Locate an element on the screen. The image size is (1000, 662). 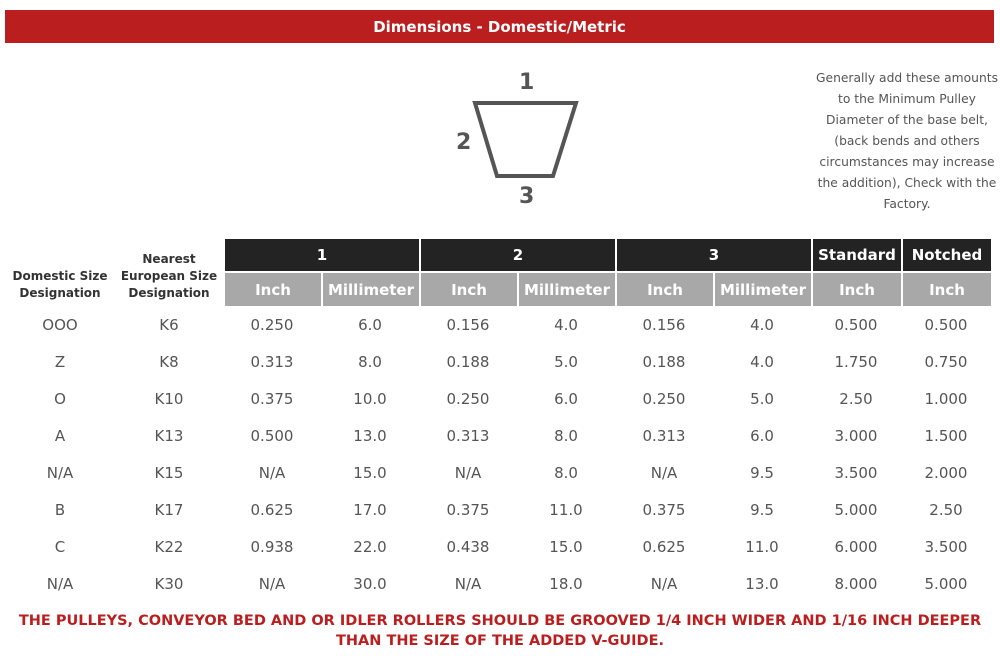
table-cell: 22.0 is located at coordinates (370, 546).